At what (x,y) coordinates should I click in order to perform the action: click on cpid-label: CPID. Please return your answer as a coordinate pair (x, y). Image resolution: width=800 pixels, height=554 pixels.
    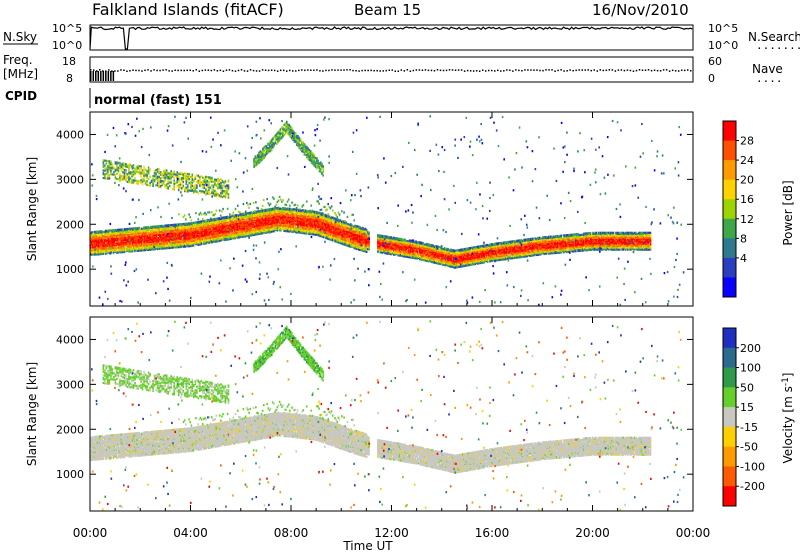
    Looking at the image, I should click on (21, 96).